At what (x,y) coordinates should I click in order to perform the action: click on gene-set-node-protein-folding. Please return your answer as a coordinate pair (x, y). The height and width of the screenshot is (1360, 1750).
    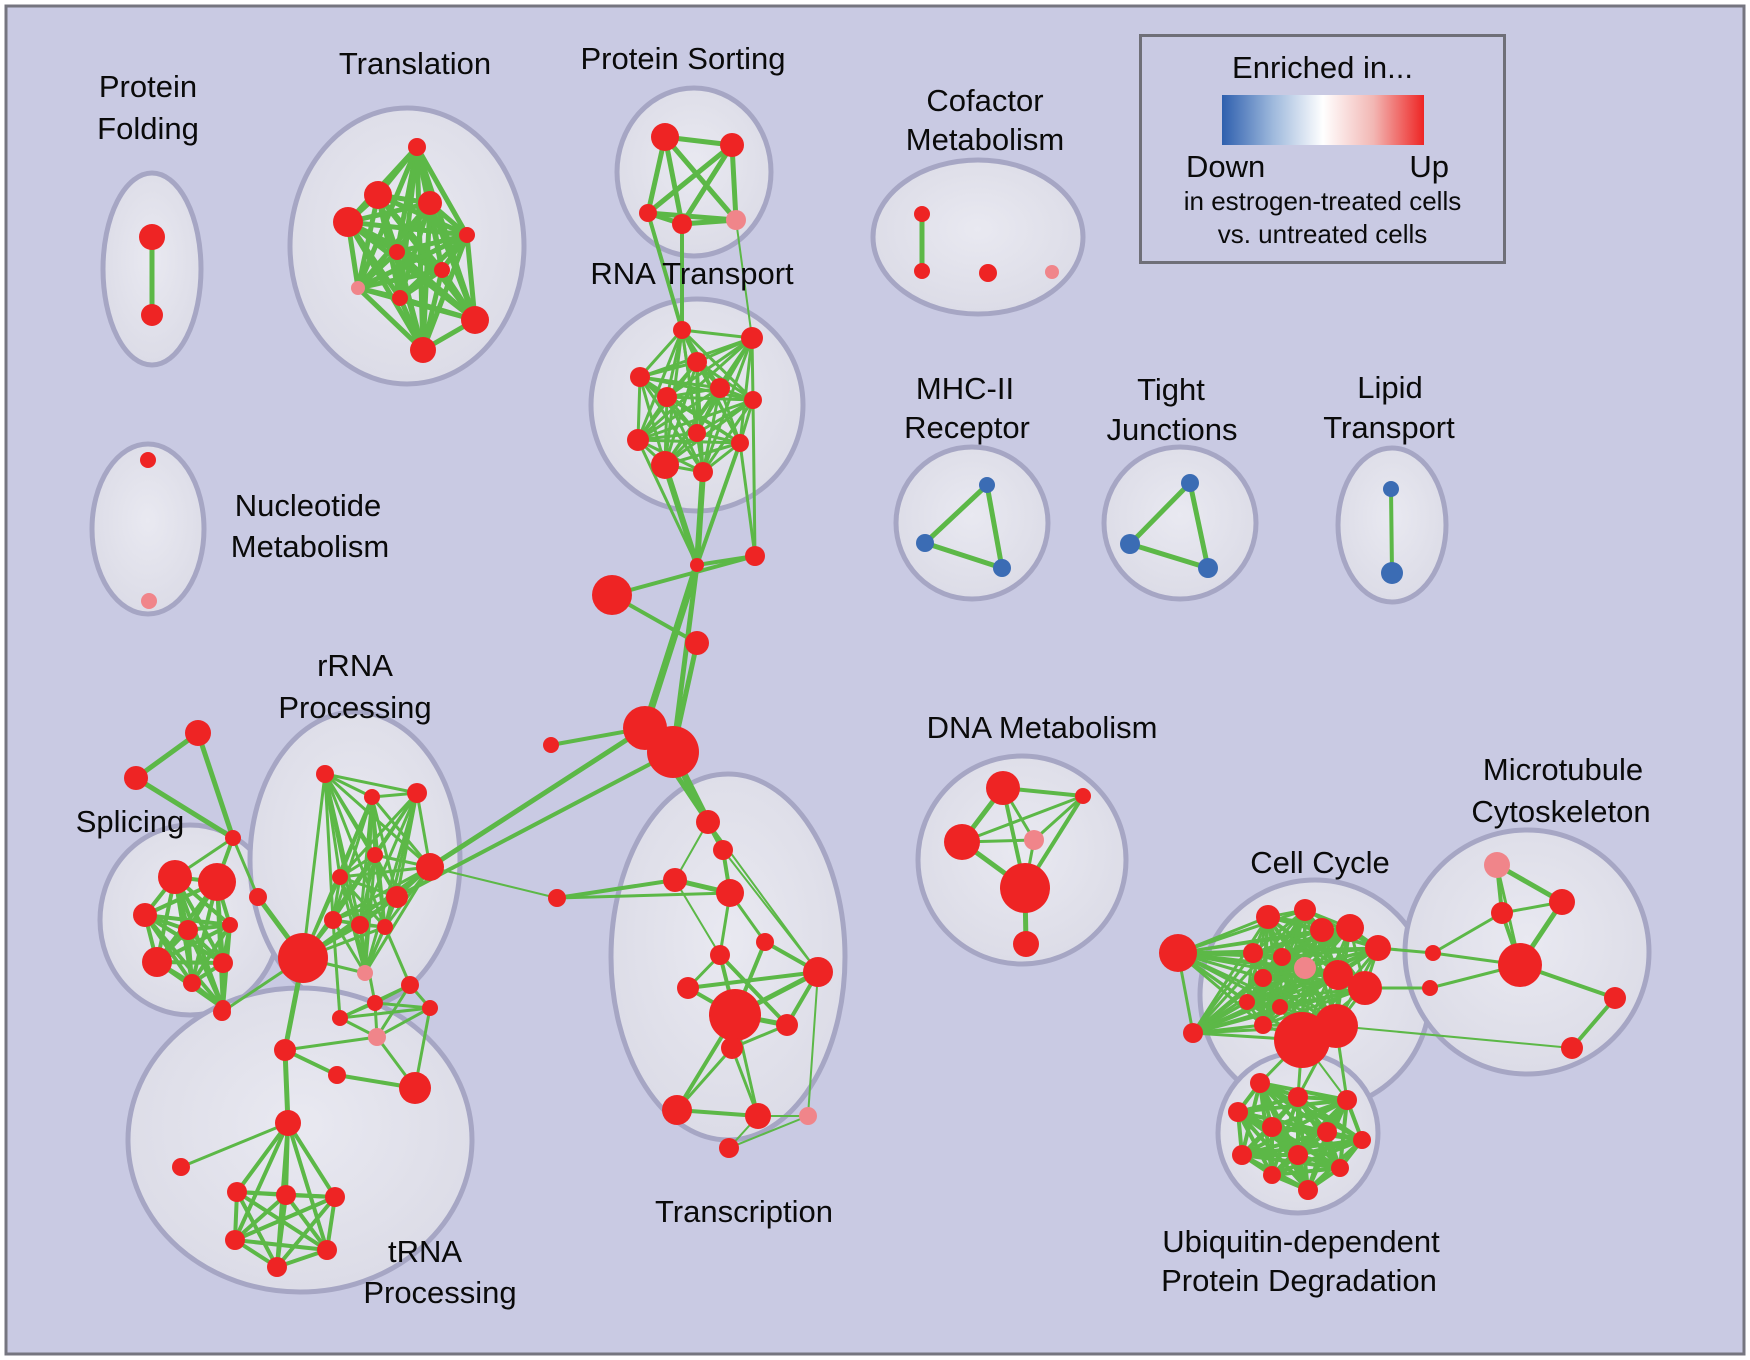
    Looking at the image, I should click on (152, 237).